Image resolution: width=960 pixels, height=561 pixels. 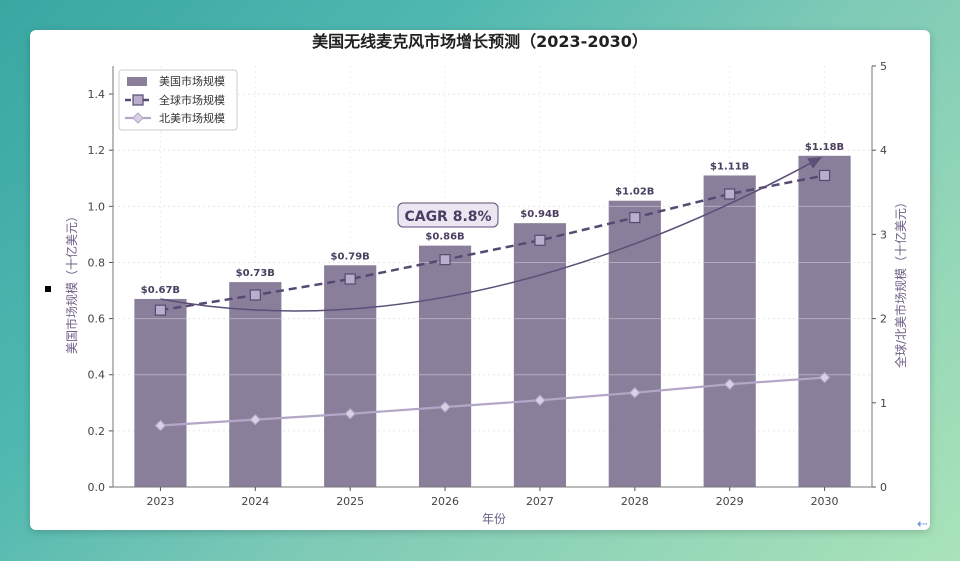 I want to click on bar-value-label: $1.18B, so click(x=824, y=147).